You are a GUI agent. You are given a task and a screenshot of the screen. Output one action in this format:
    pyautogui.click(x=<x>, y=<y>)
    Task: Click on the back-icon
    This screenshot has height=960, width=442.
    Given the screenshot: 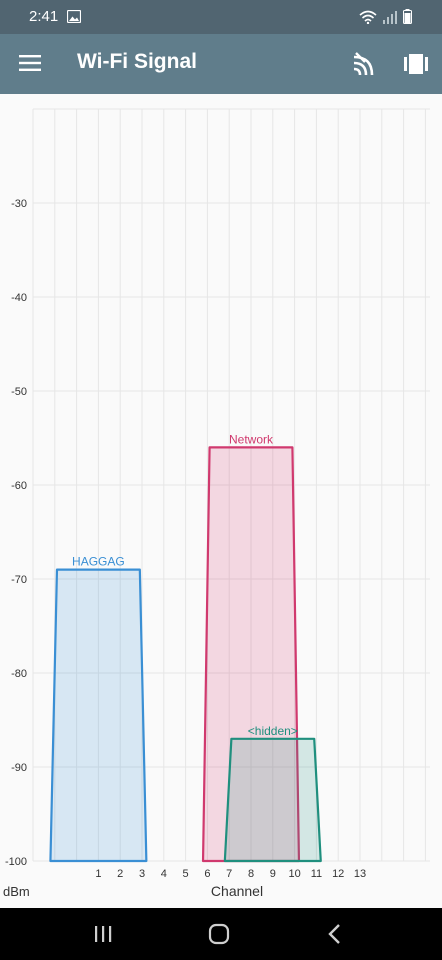 What is the action you would take?
    pyautogui.click(x=335, y=934)
    